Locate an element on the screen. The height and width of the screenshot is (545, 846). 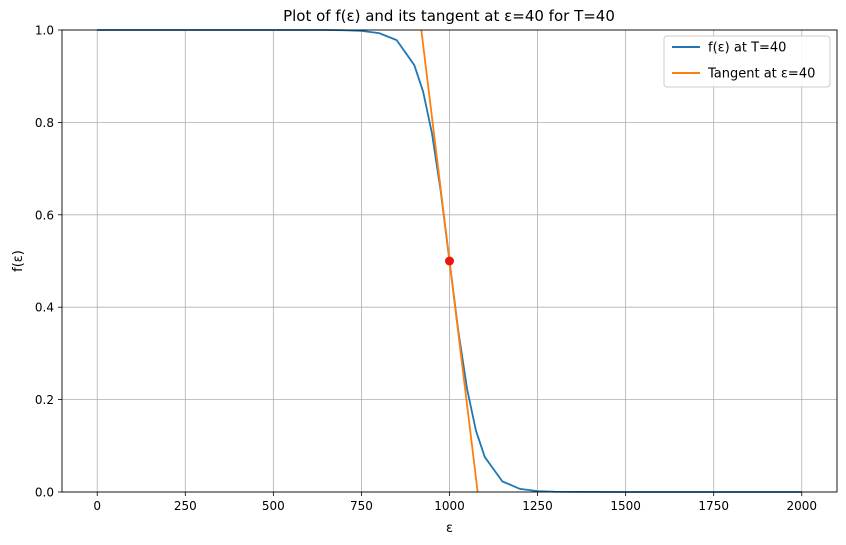
y-tick-label: 0.4 is located at coordinates (44, 308).